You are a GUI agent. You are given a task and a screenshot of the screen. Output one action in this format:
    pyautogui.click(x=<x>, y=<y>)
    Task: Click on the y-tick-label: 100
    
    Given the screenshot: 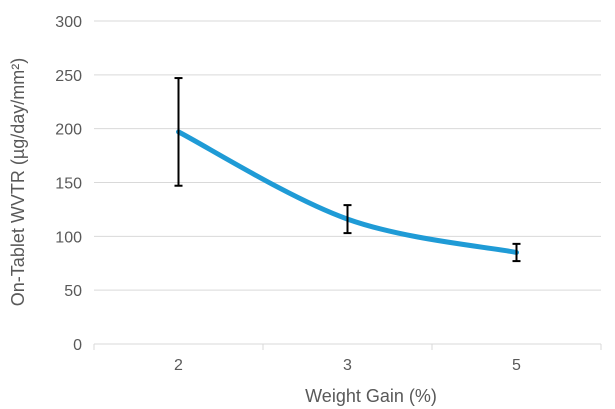 What is the action you would take?
    pyautogui.click(x=68, y=237)
    